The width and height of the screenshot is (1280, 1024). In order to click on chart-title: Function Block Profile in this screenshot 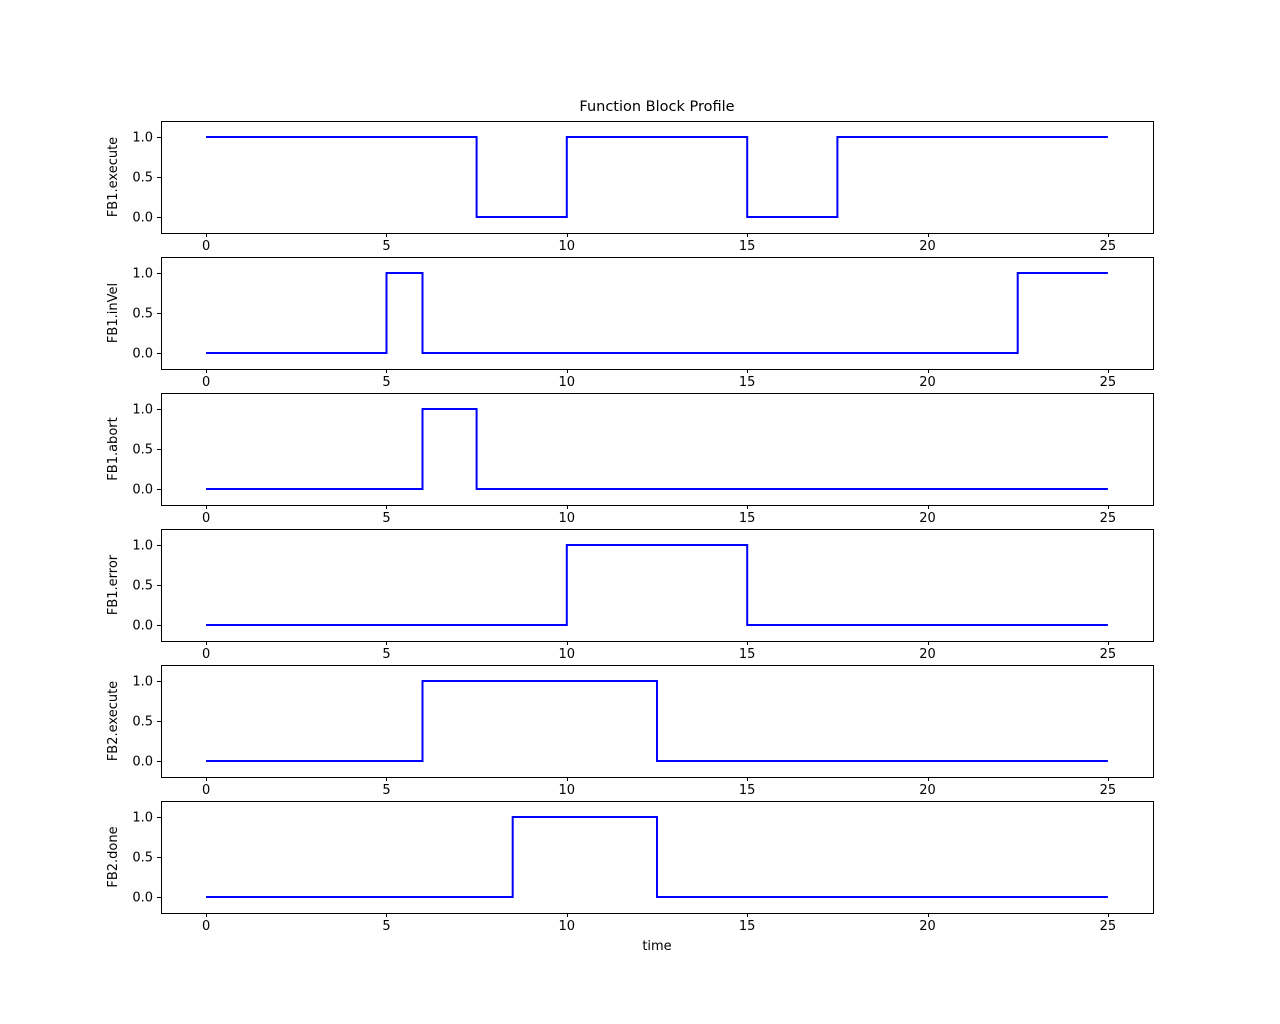, I will do `click(657, 107)`.